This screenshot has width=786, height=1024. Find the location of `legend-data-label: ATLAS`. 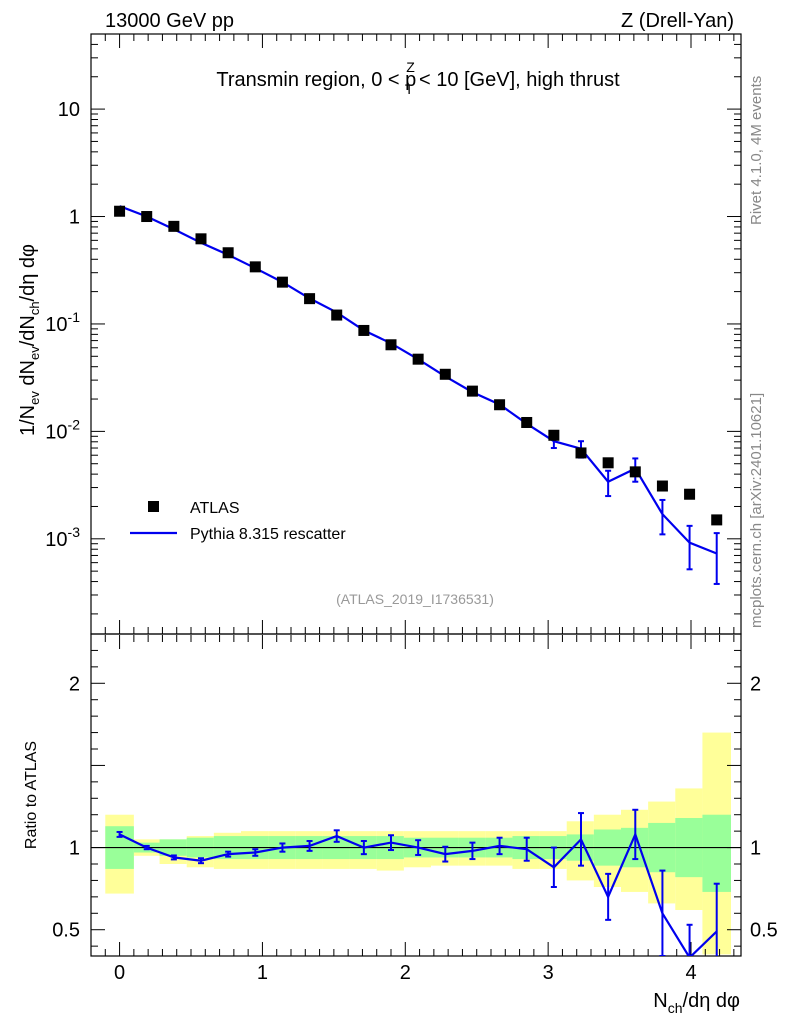

legend-data-label: ATLAS is located at coordinates (215, 508).